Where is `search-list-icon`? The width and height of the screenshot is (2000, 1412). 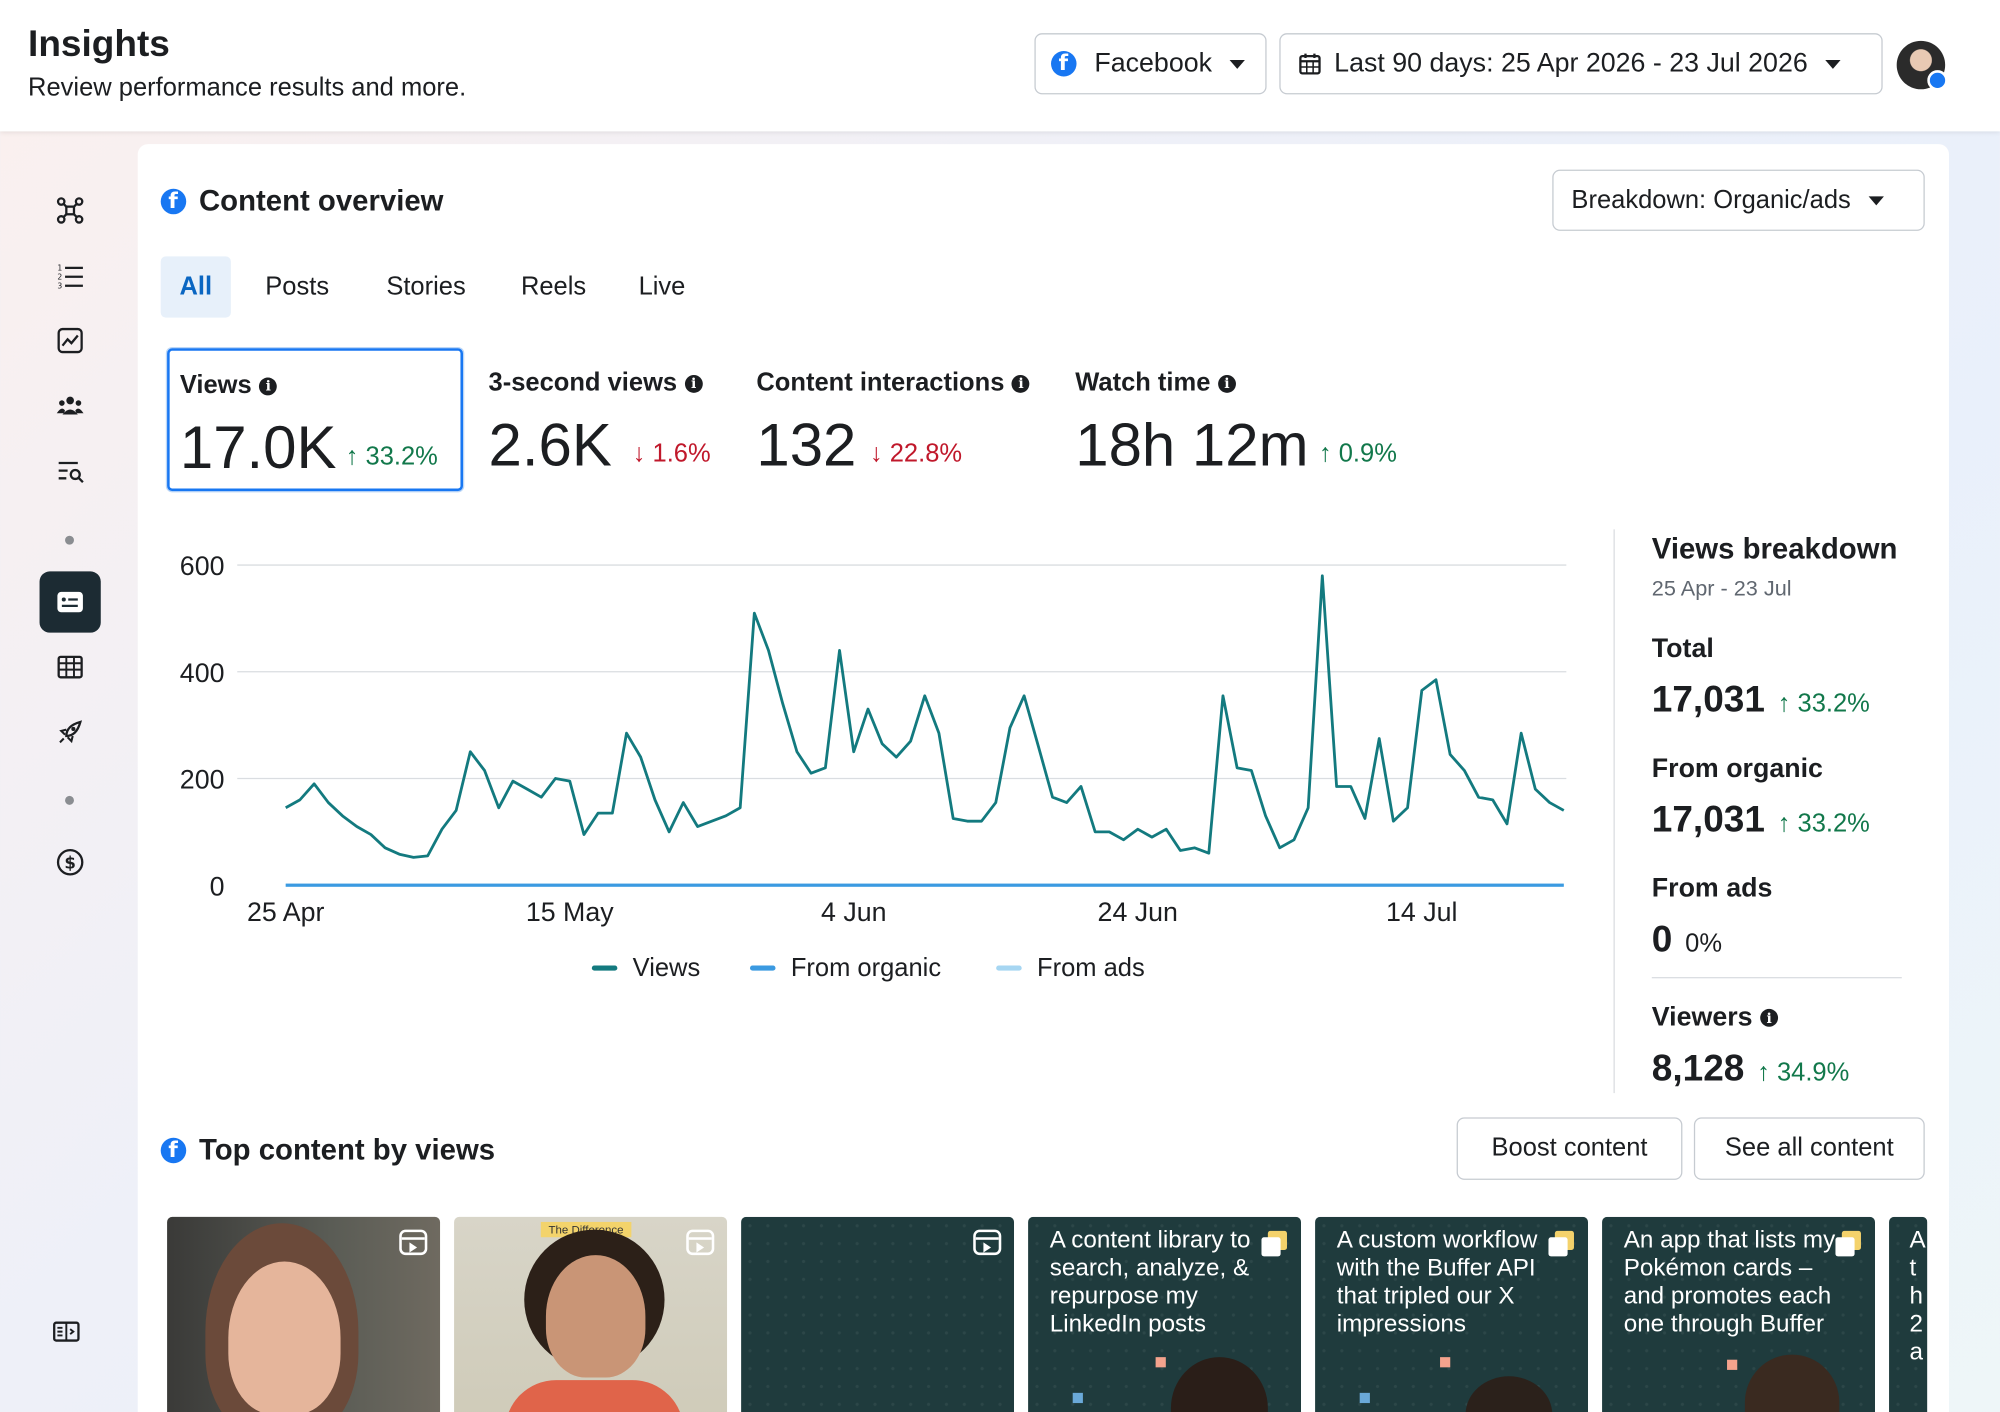
search-list-icon is located at coordinates (70, 470).